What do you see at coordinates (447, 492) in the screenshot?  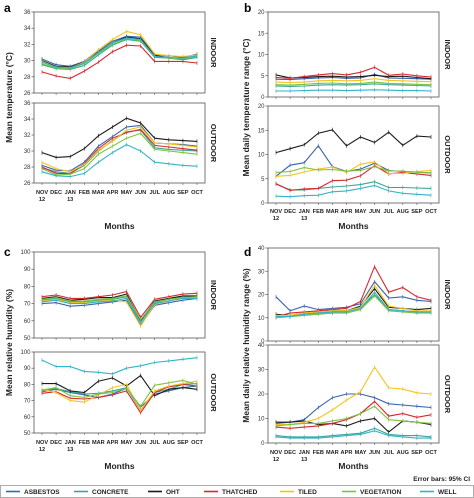 I see `legend-label-well: WELL` at bounding box center [447, 492].